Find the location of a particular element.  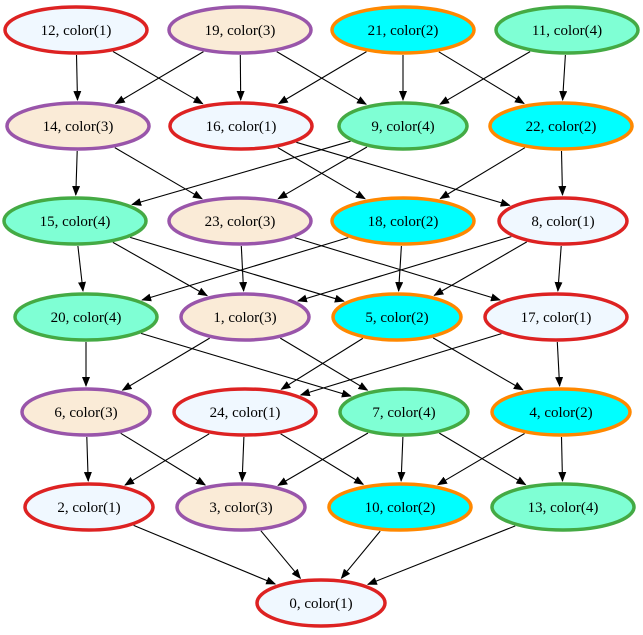

edge-n22-n18 is located at coordinates (482, 173).